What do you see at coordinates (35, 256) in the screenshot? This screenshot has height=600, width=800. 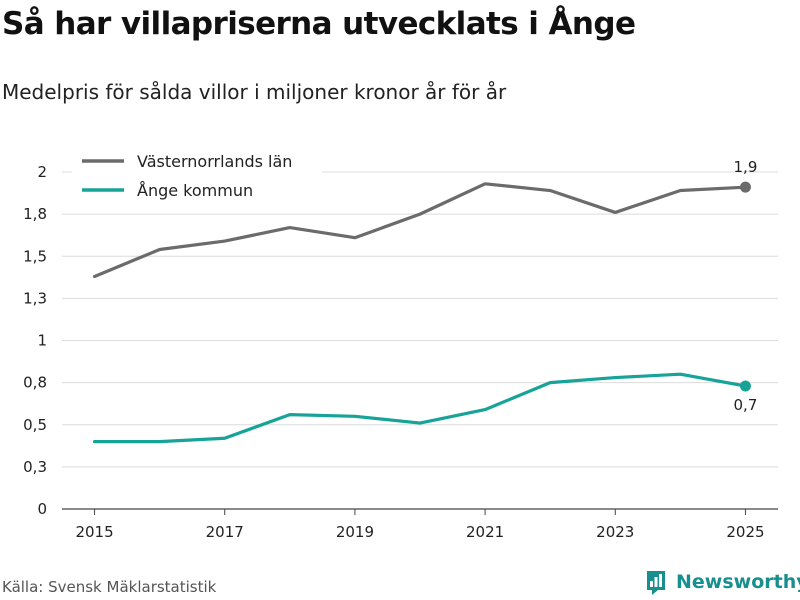 I see `y-tick-label: 1,5` at bounding box center [35, 256].